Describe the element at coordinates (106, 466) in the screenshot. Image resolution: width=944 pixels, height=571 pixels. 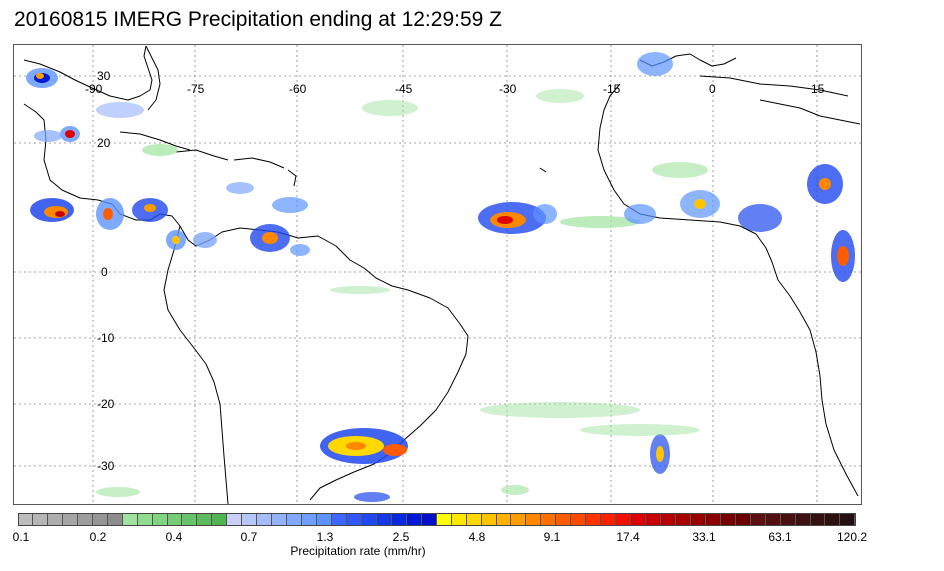
I see `lat-label: -30` at that location.